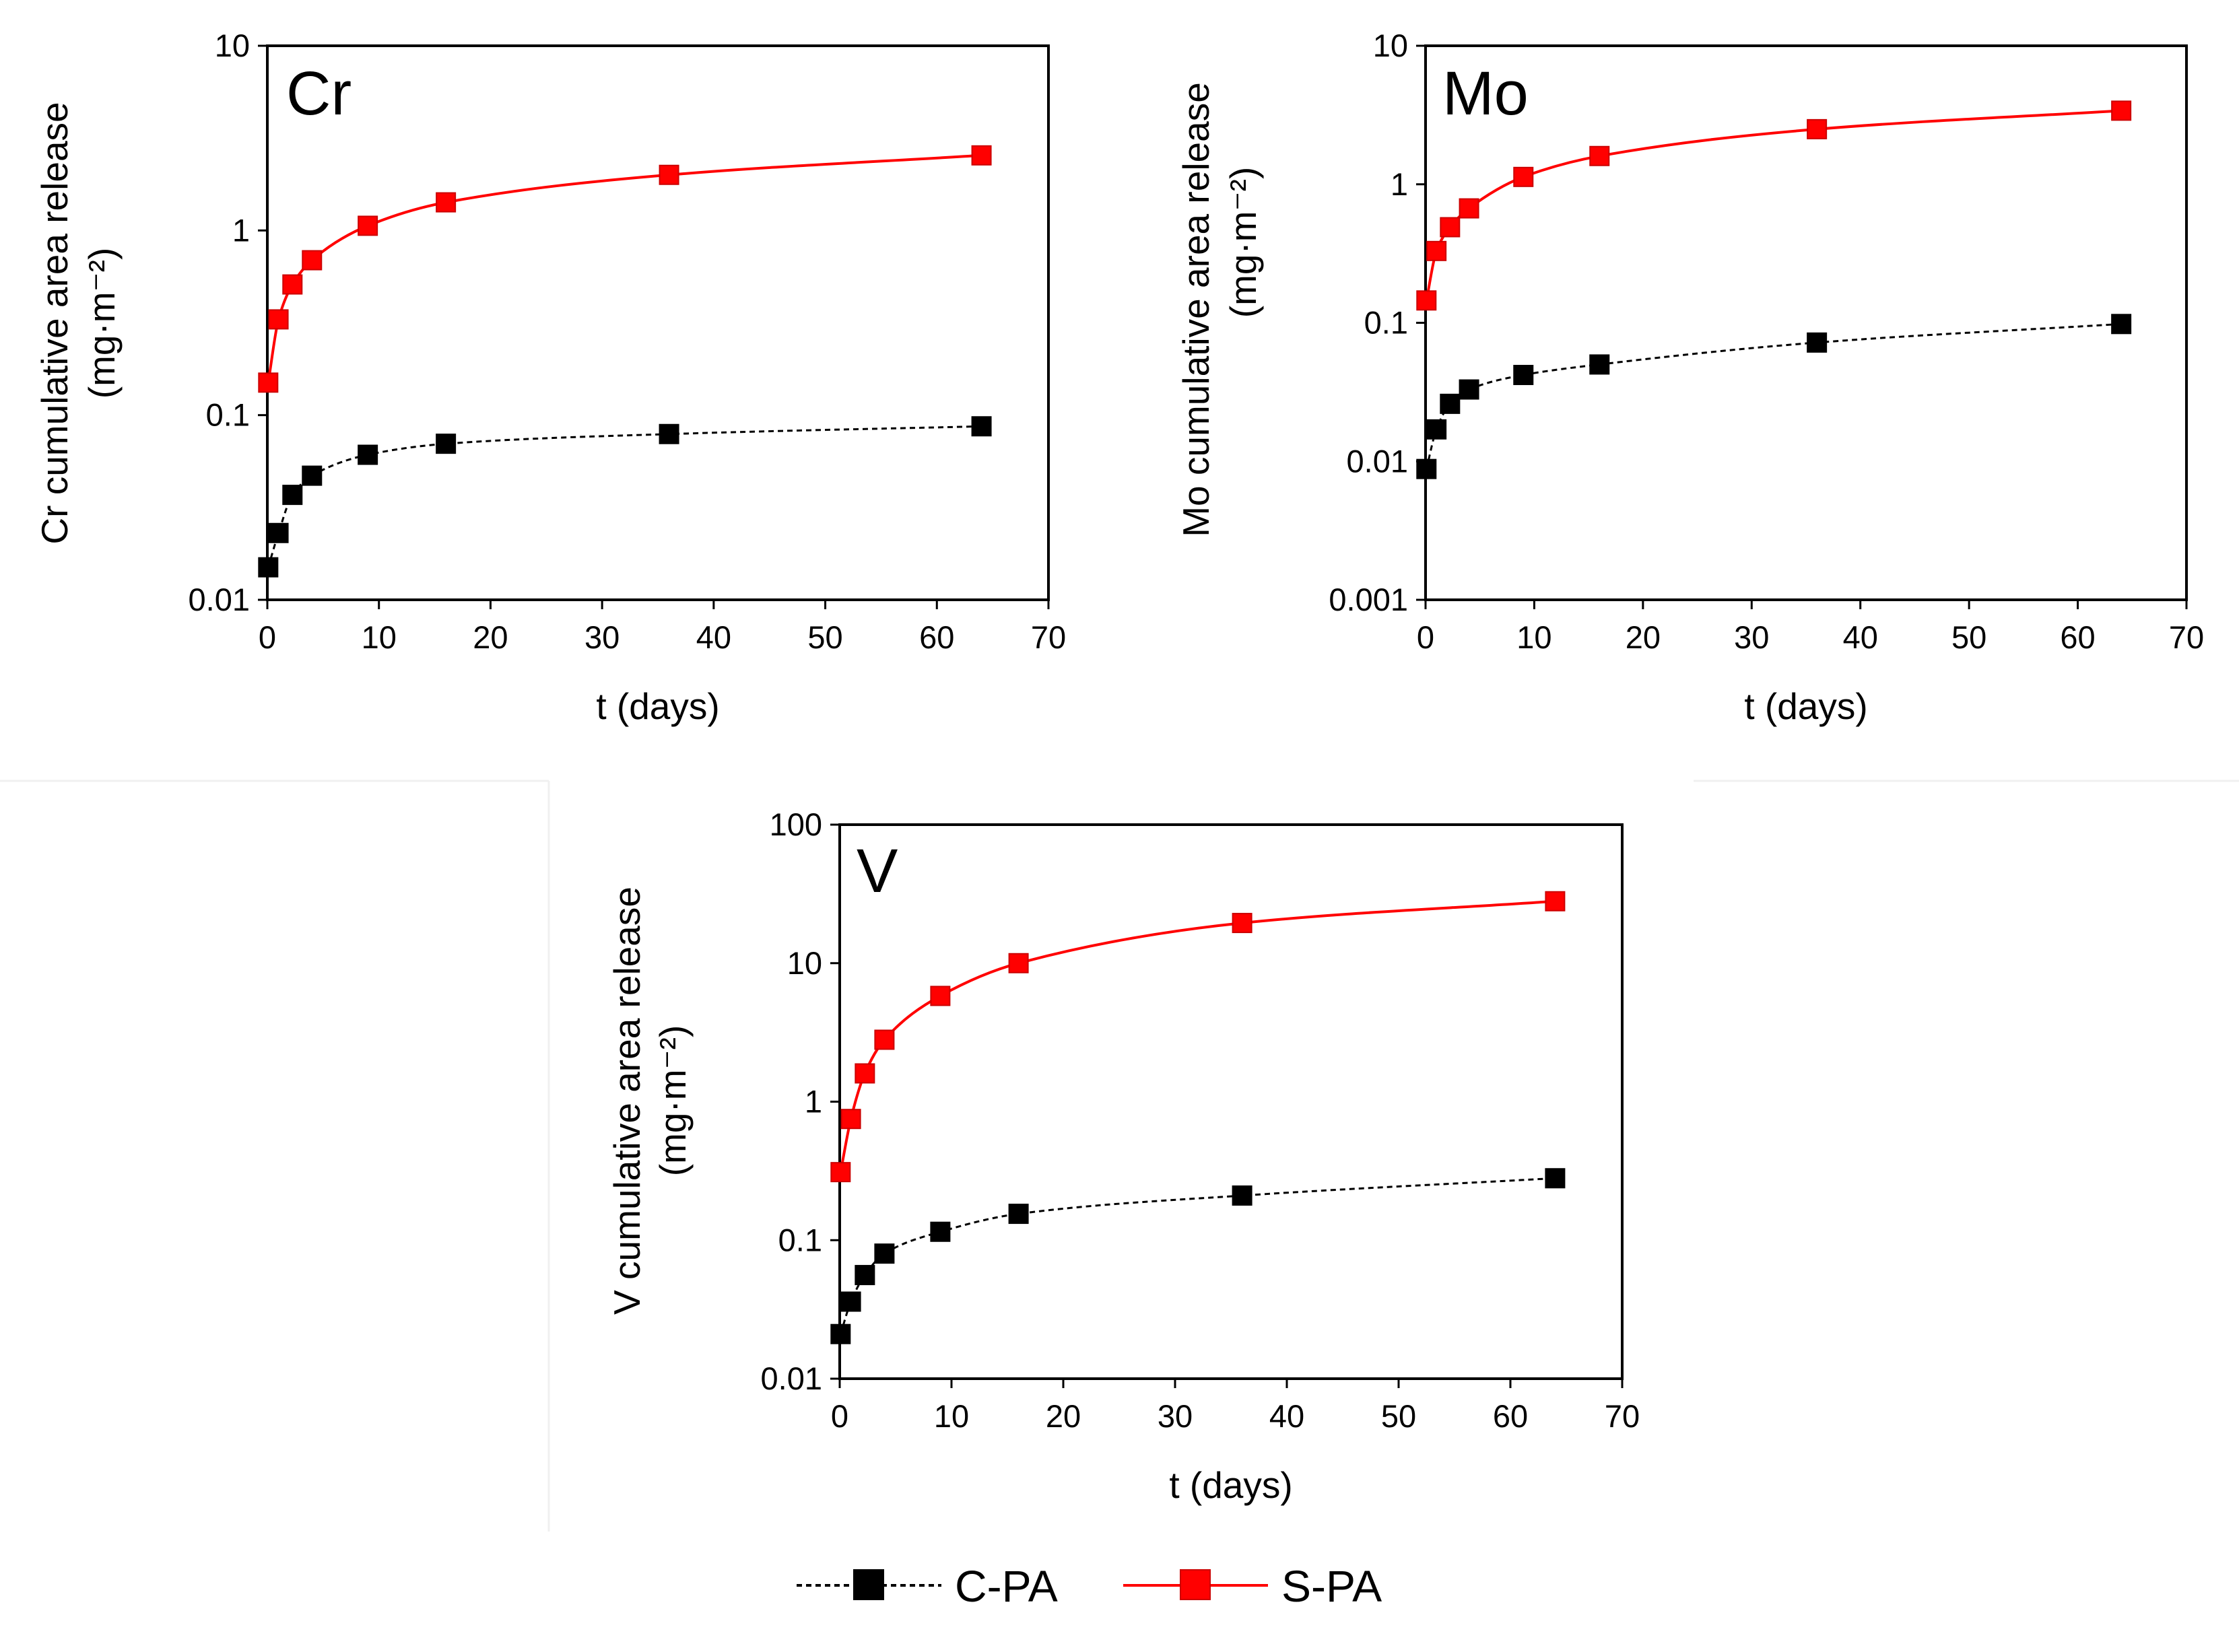 This screenshot has width=2239, height=1652. I want to click on panel-label: Mo, so click(1485, 93).